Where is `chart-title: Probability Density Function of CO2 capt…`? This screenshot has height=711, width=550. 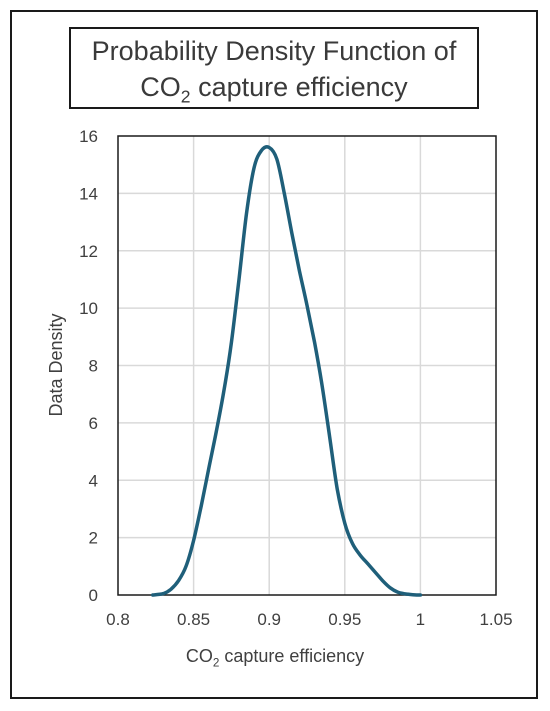
chart-title: Probability Density Function of CO2 capt… is located at coordinates (274, 68).